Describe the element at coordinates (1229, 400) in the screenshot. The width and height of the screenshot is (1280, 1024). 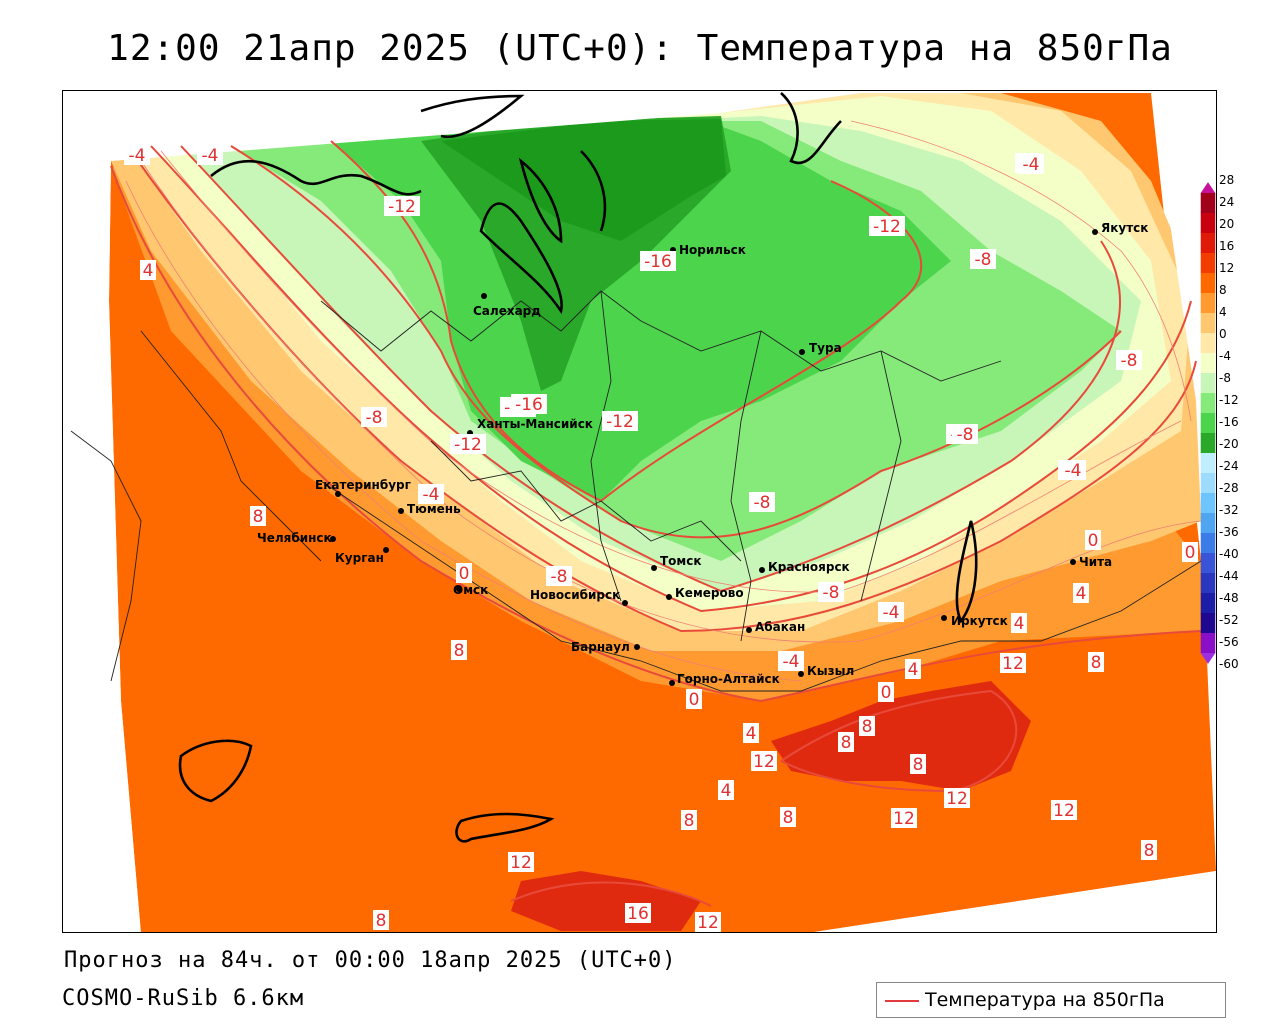
I see `colorbar-tick-label: -12` at that location.